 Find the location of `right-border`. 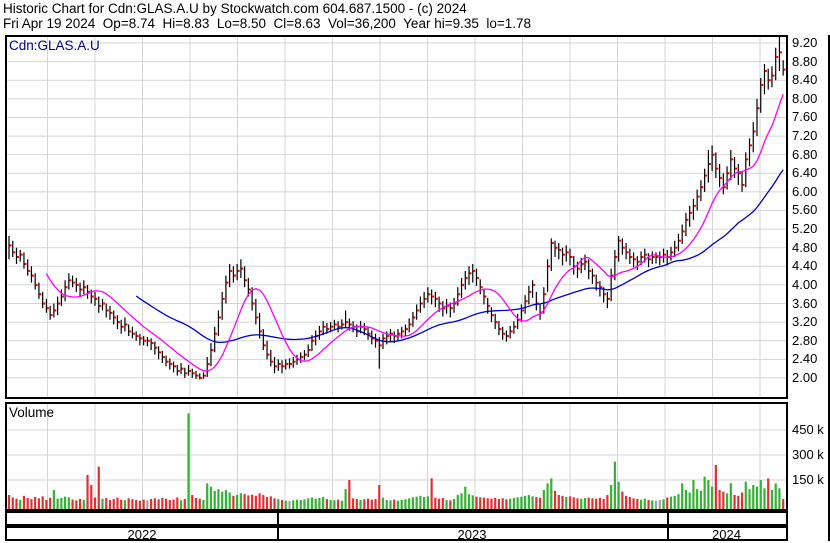

right-border is located at coordinates (829, 288).